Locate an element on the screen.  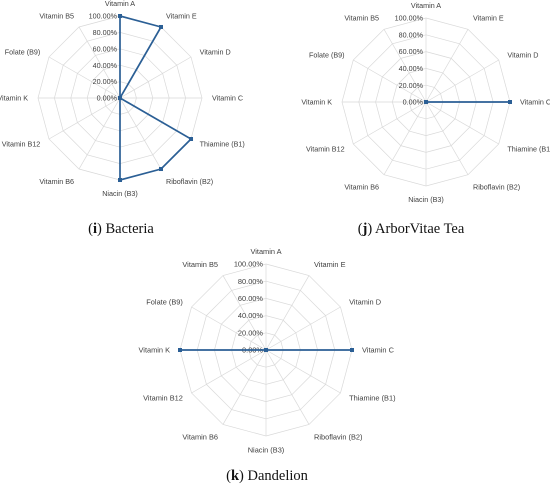
data-point-niacin-b3 is located at coordinates (120, 180).